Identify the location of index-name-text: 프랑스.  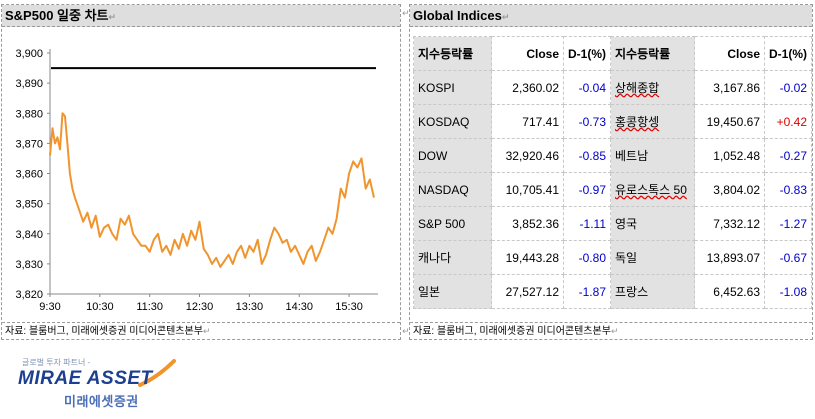
(632, 292).